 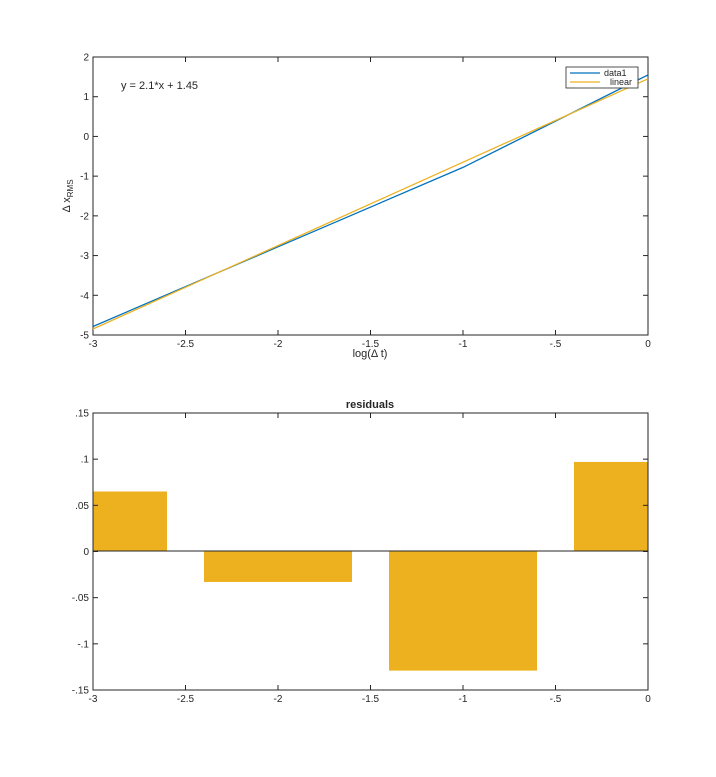 I want to click on top-xtick-label: 0, so click(x=648, y=344).